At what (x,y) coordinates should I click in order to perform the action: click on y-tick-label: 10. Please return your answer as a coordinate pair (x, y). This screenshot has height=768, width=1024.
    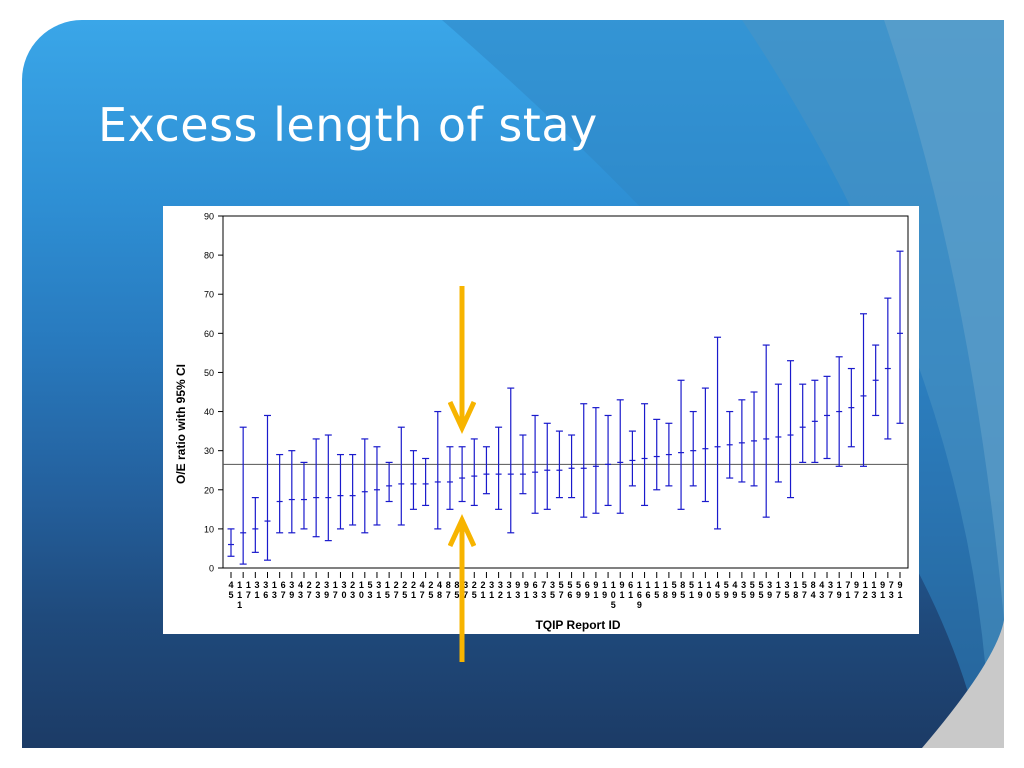
    Looking at the image, I should click on (209, 529).